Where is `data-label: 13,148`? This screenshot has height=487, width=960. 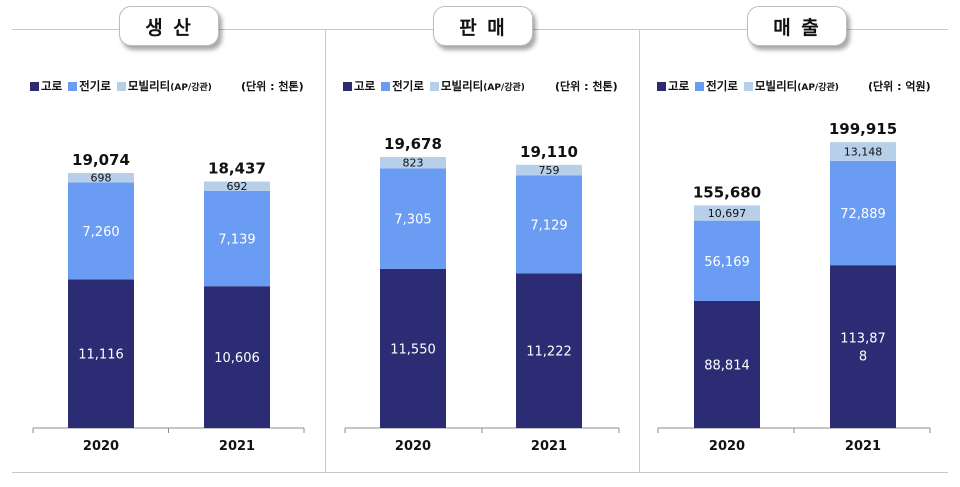 data-label: 13,148 is located at coordinates (863, 152).